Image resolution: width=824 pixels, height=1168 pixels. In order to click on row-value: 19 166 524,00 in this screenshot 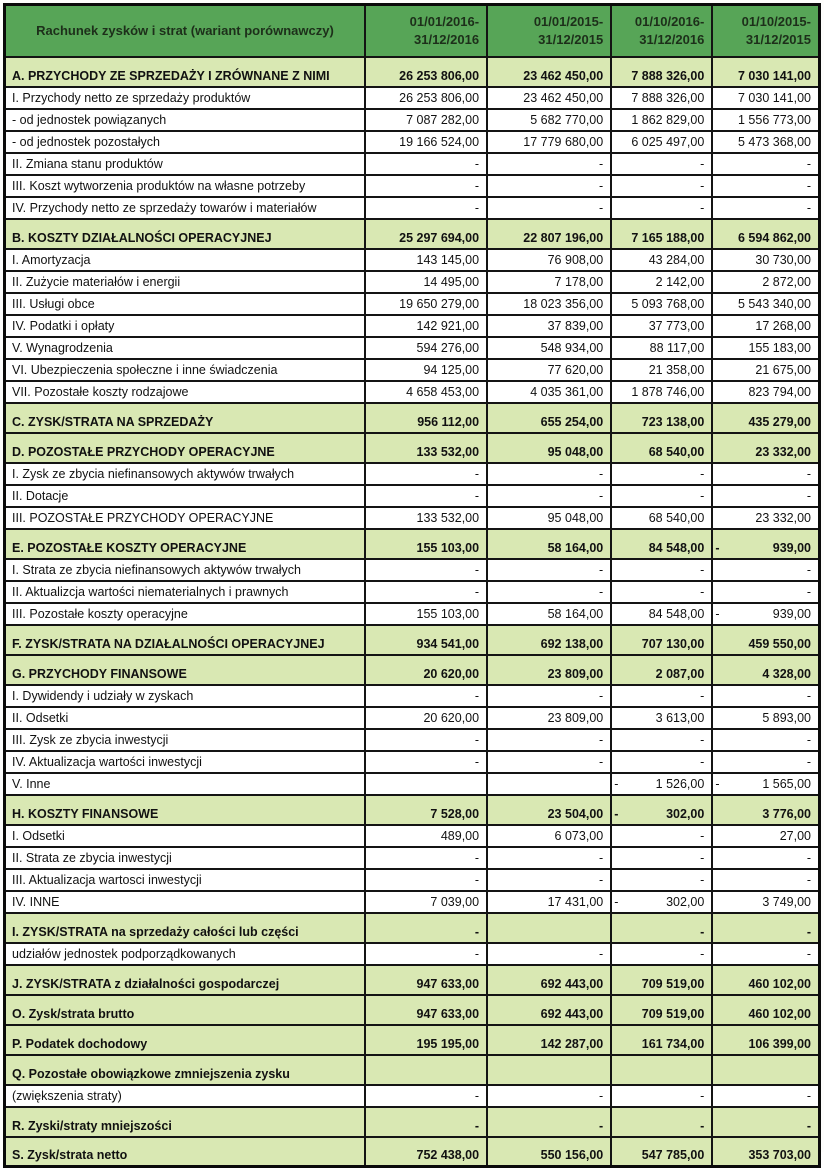, I will do `click(426, 141)`.